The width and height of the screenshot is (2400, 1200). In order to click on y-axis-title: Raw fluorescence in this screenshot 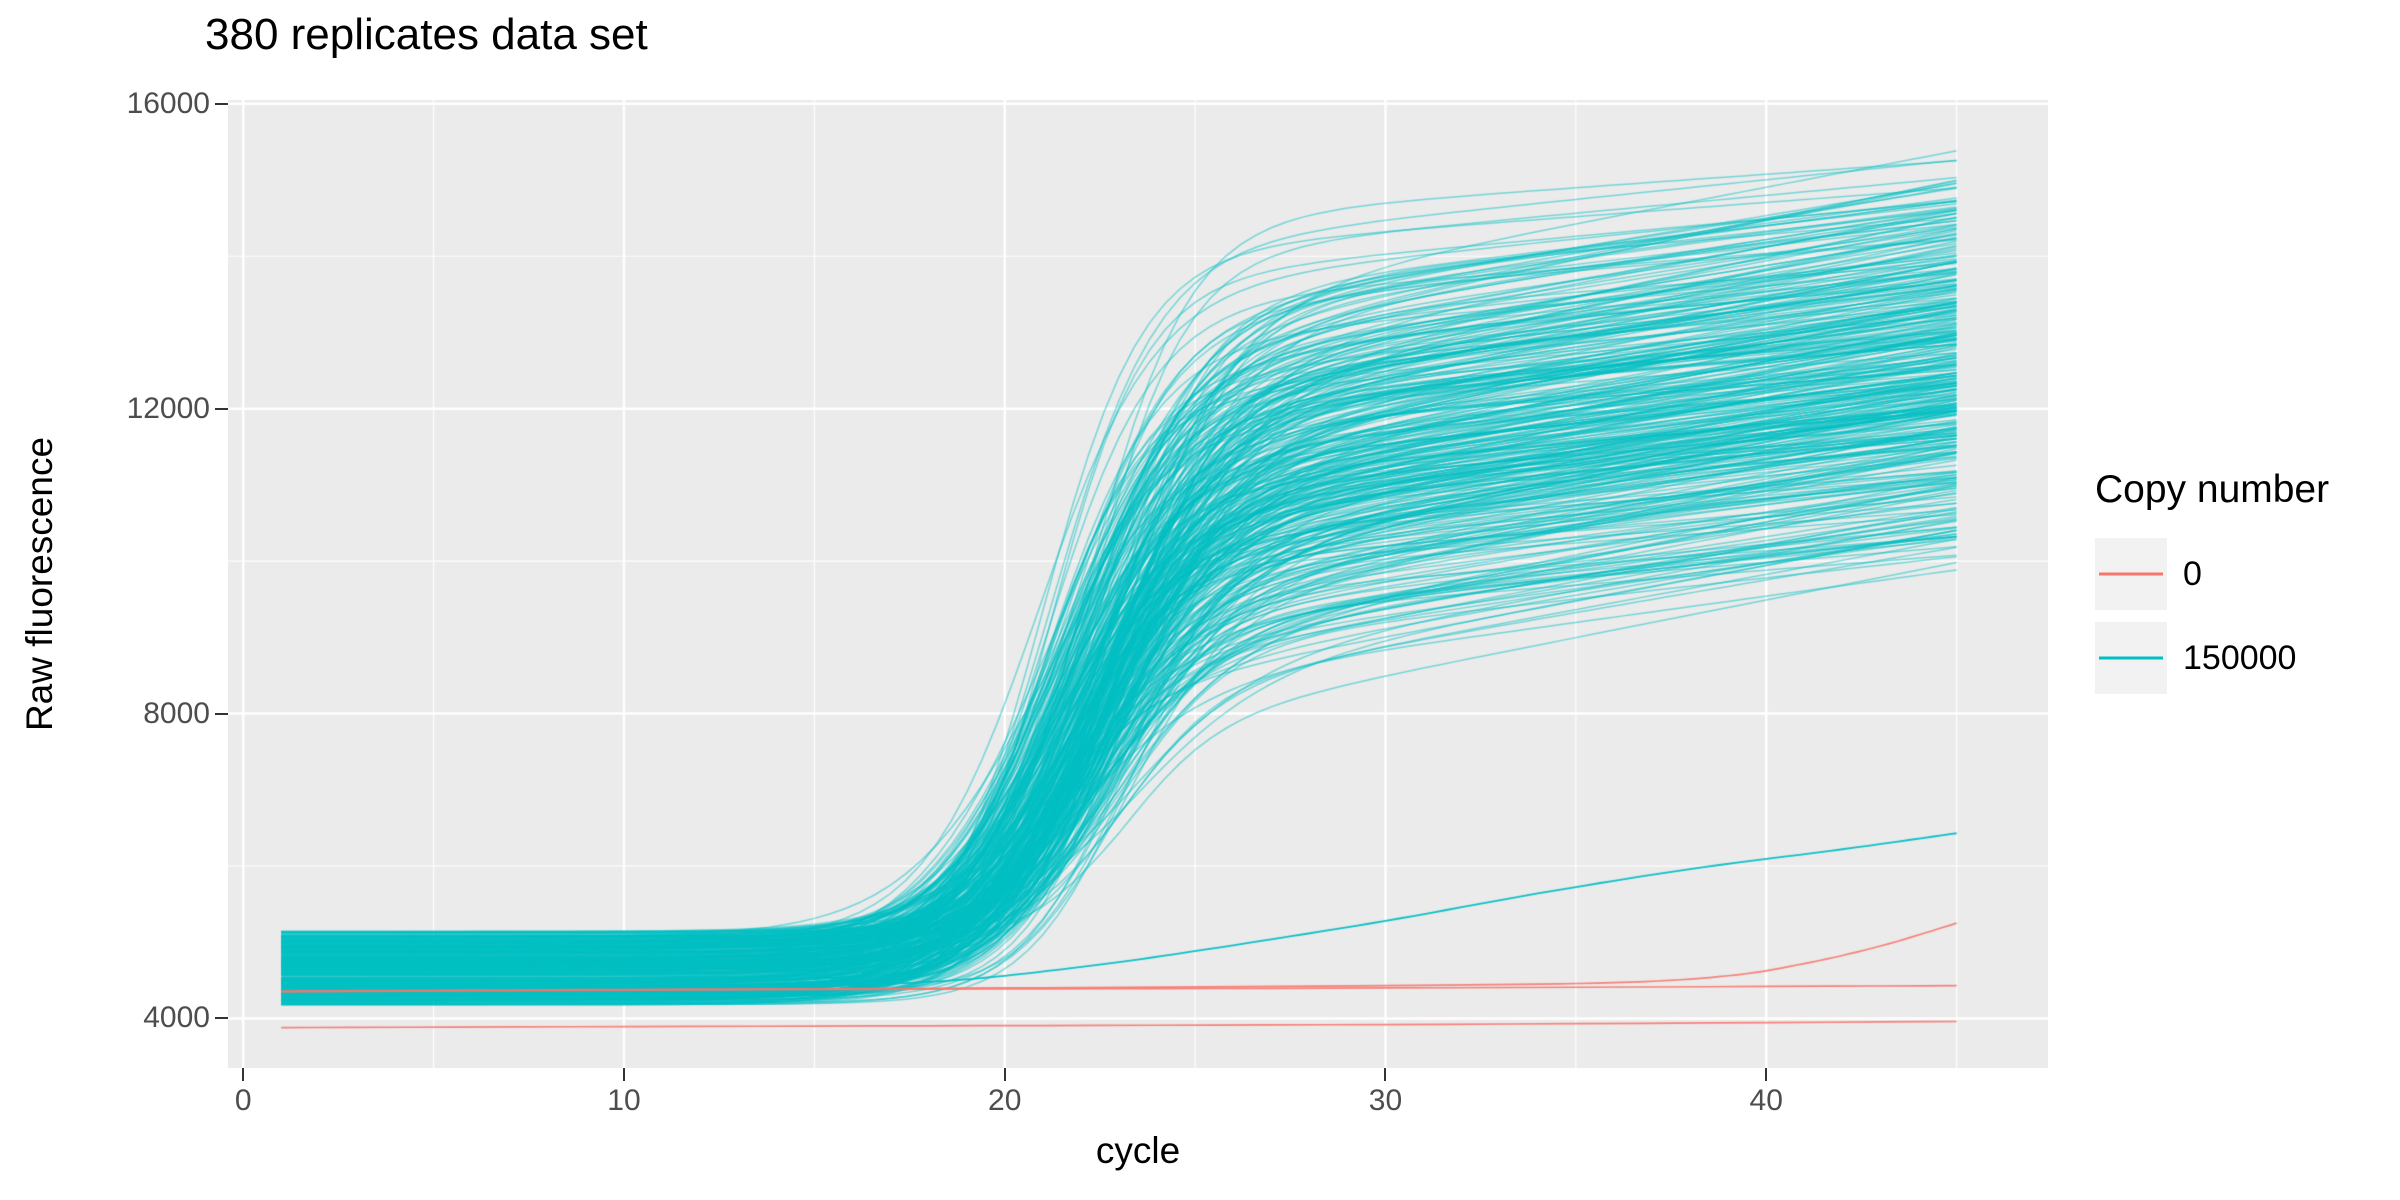, I will do `click(39, 584)`.